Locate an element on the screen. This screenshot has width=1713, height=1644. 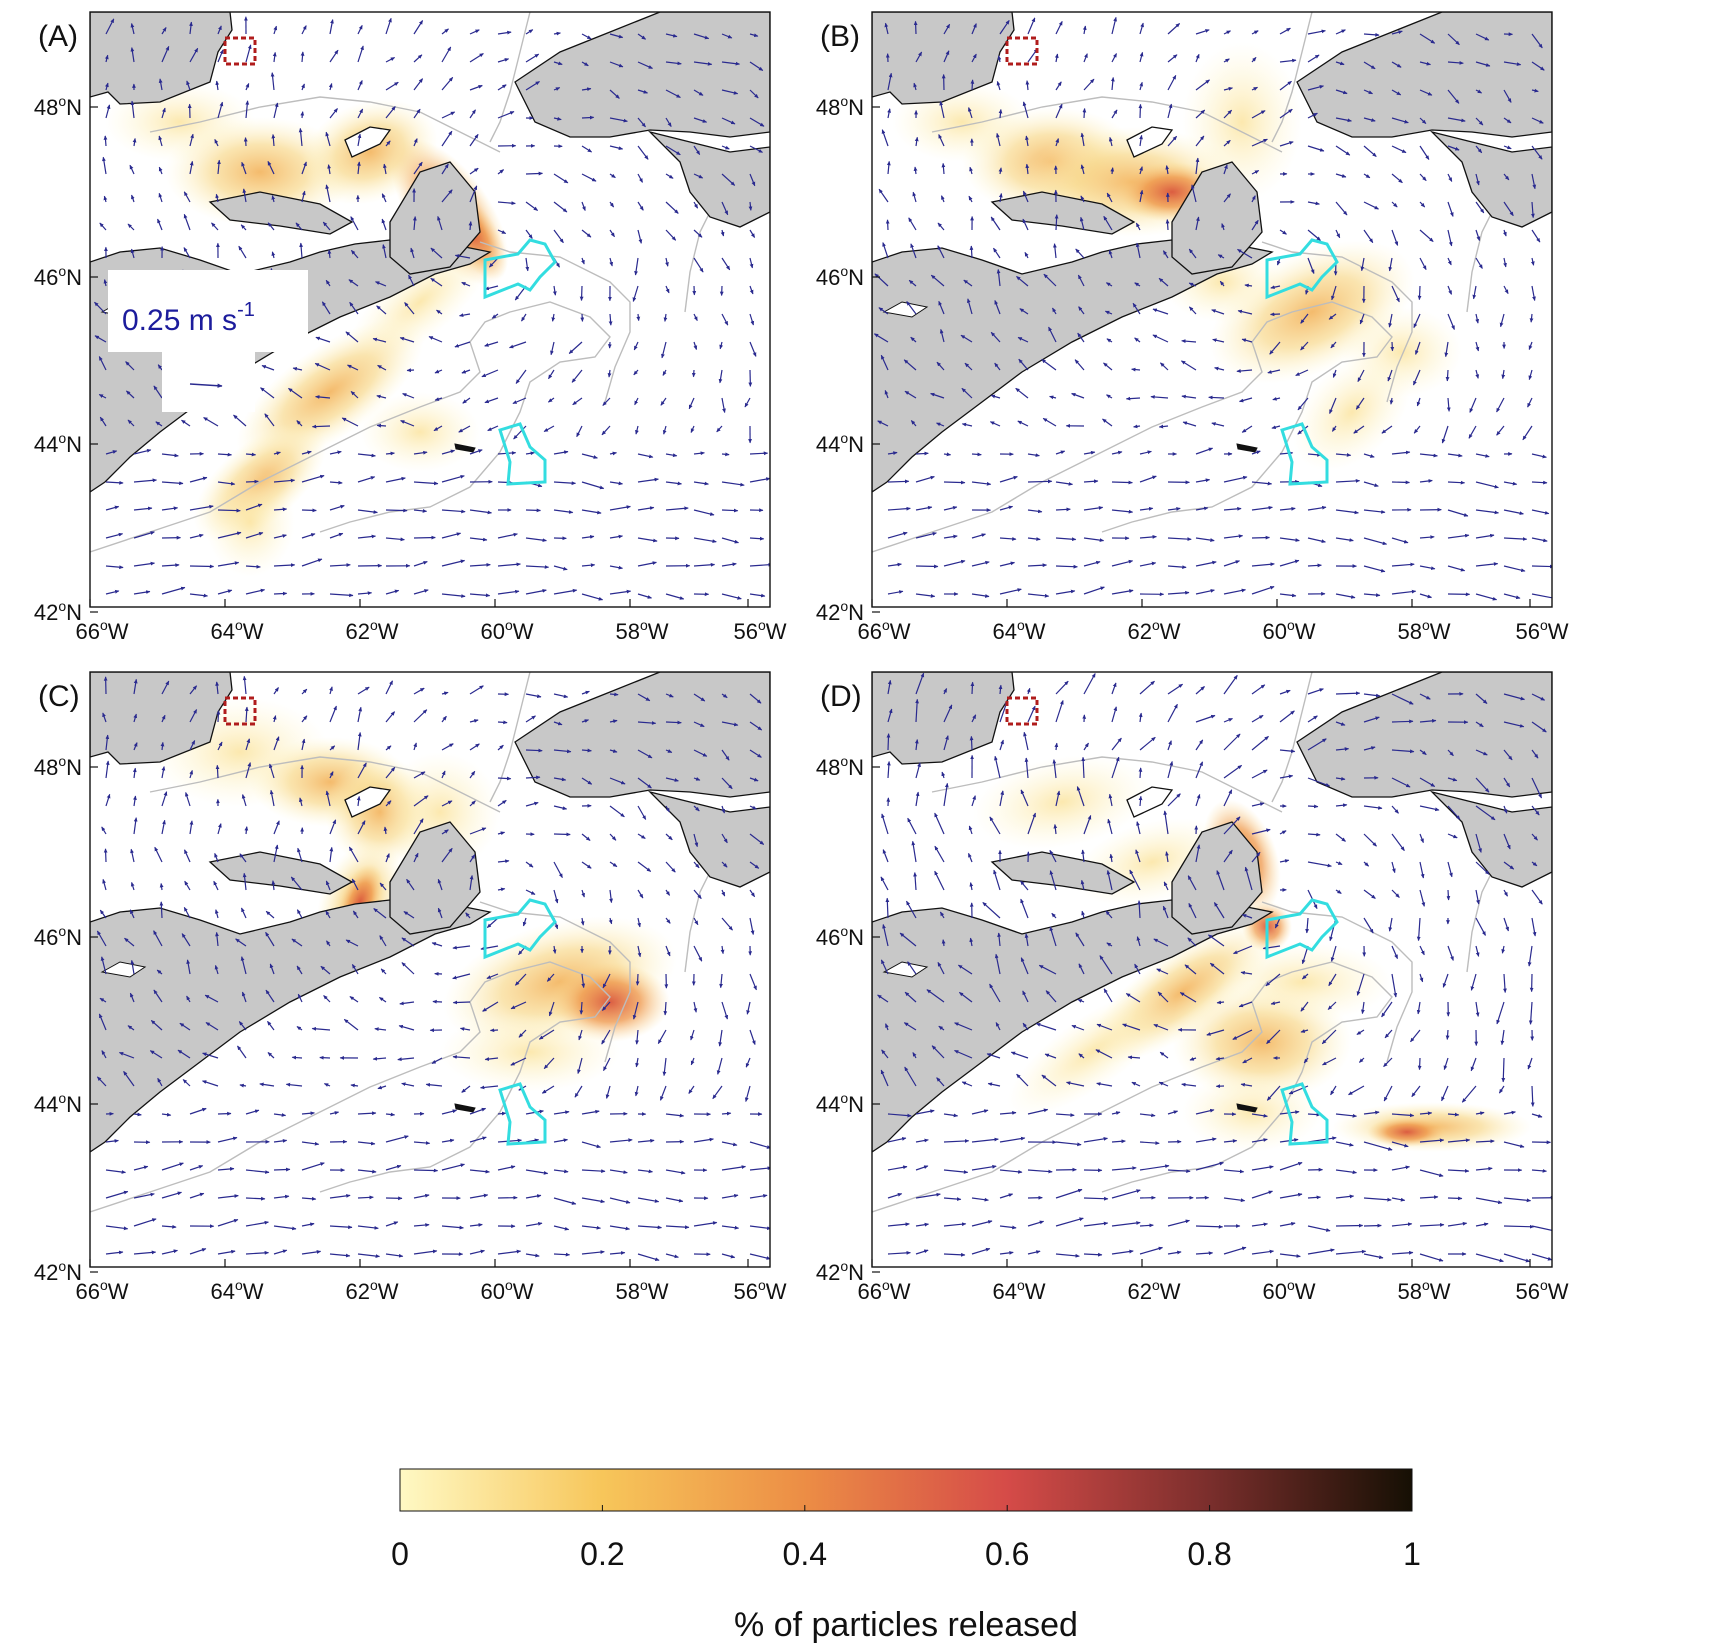
lon-tick-label: 64oW is located at coordinates (1018, 1290).